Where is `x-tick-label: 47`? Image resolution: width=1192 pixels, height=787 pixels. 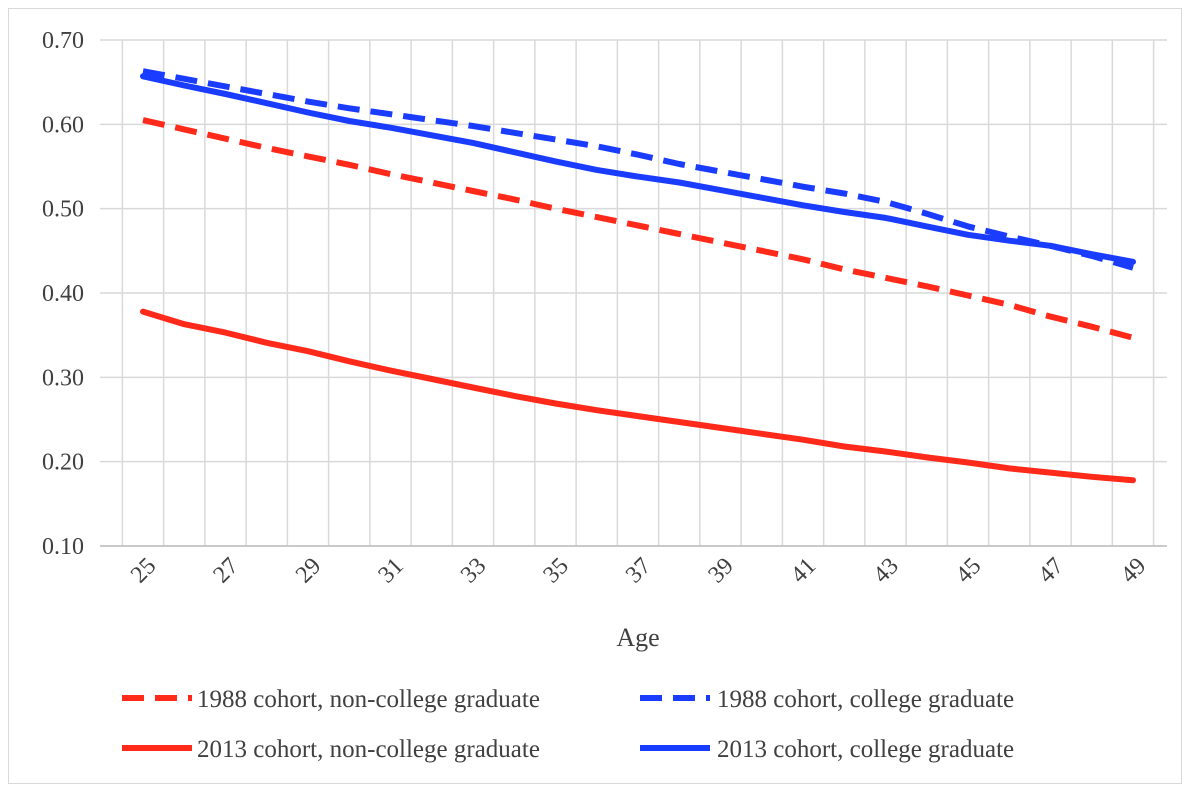
x-tick-label: 47 is located at coordinates (1051, 570).